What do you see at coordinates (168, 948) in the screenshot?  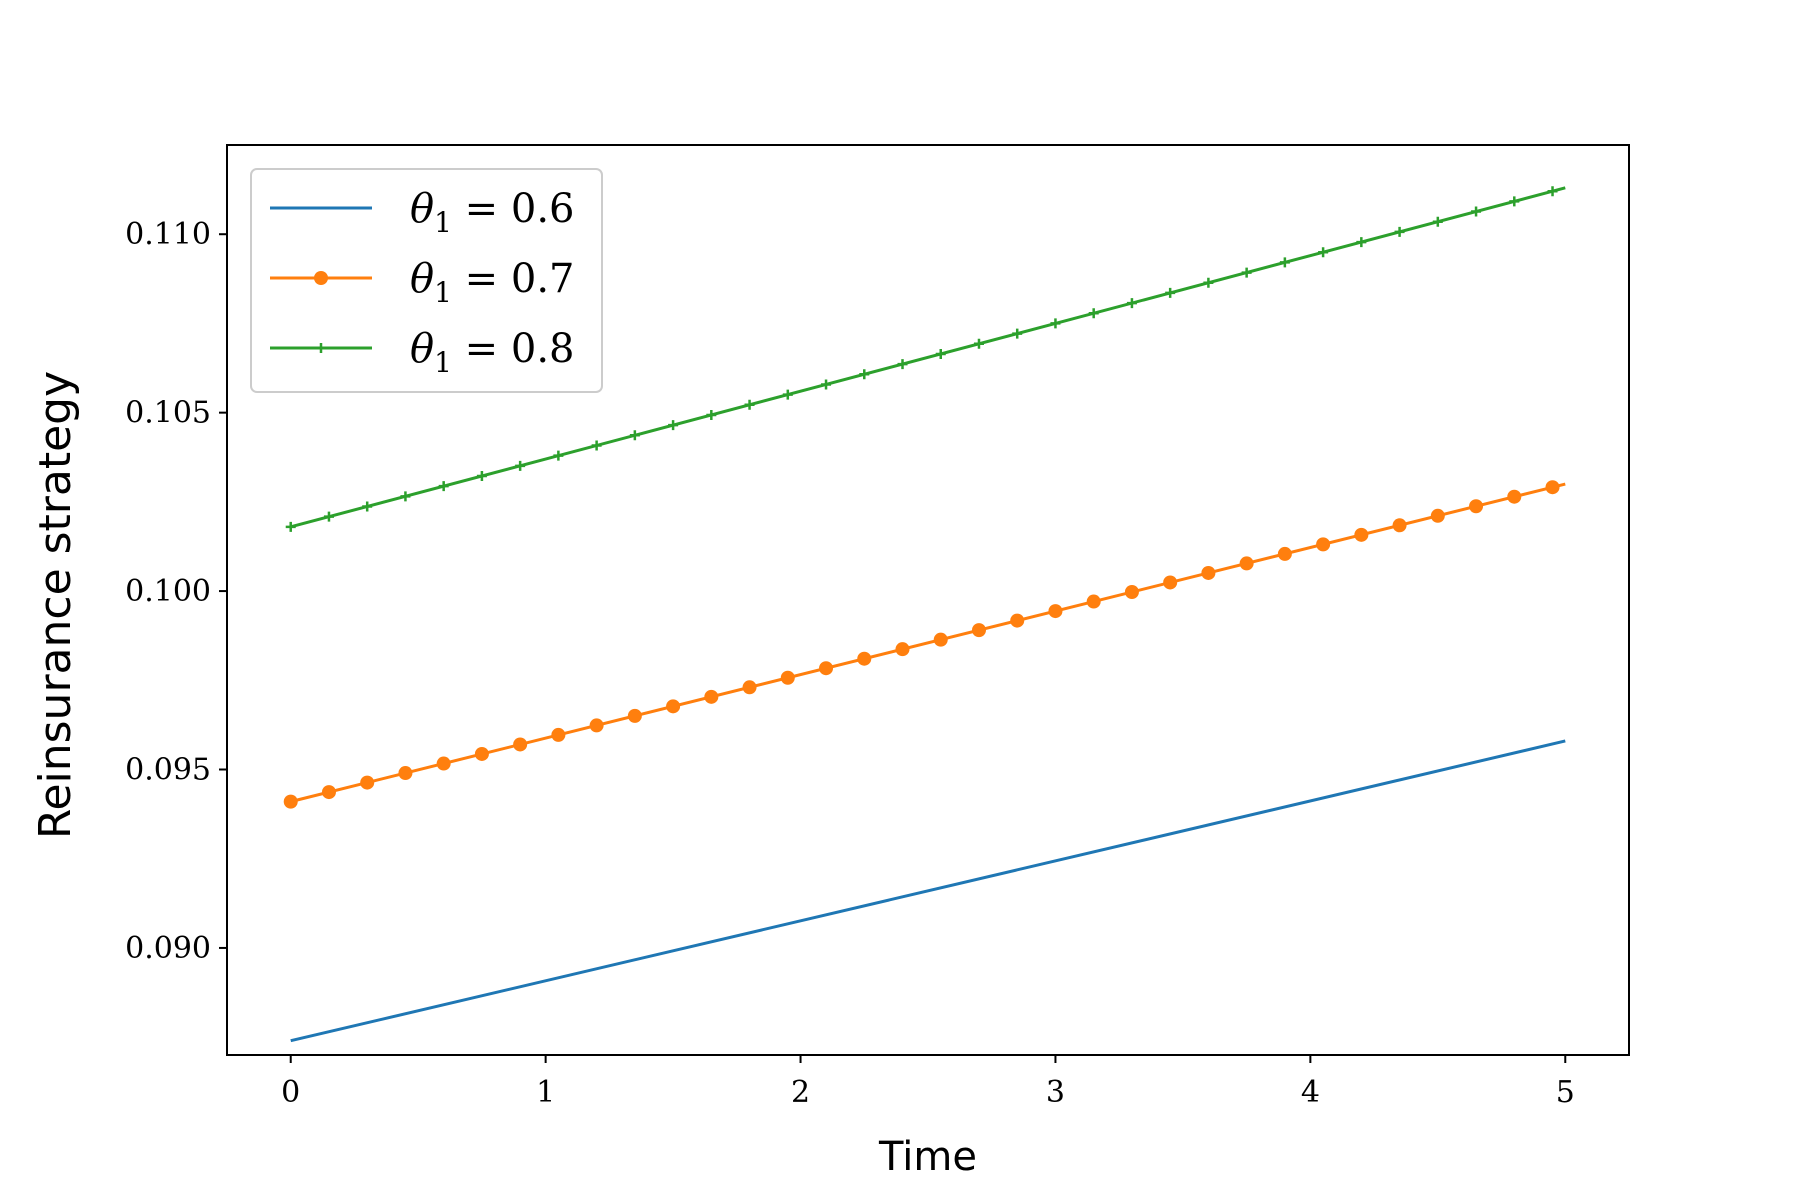 I see `y-tick-label: 0.090` at bounding box center [168, 948].